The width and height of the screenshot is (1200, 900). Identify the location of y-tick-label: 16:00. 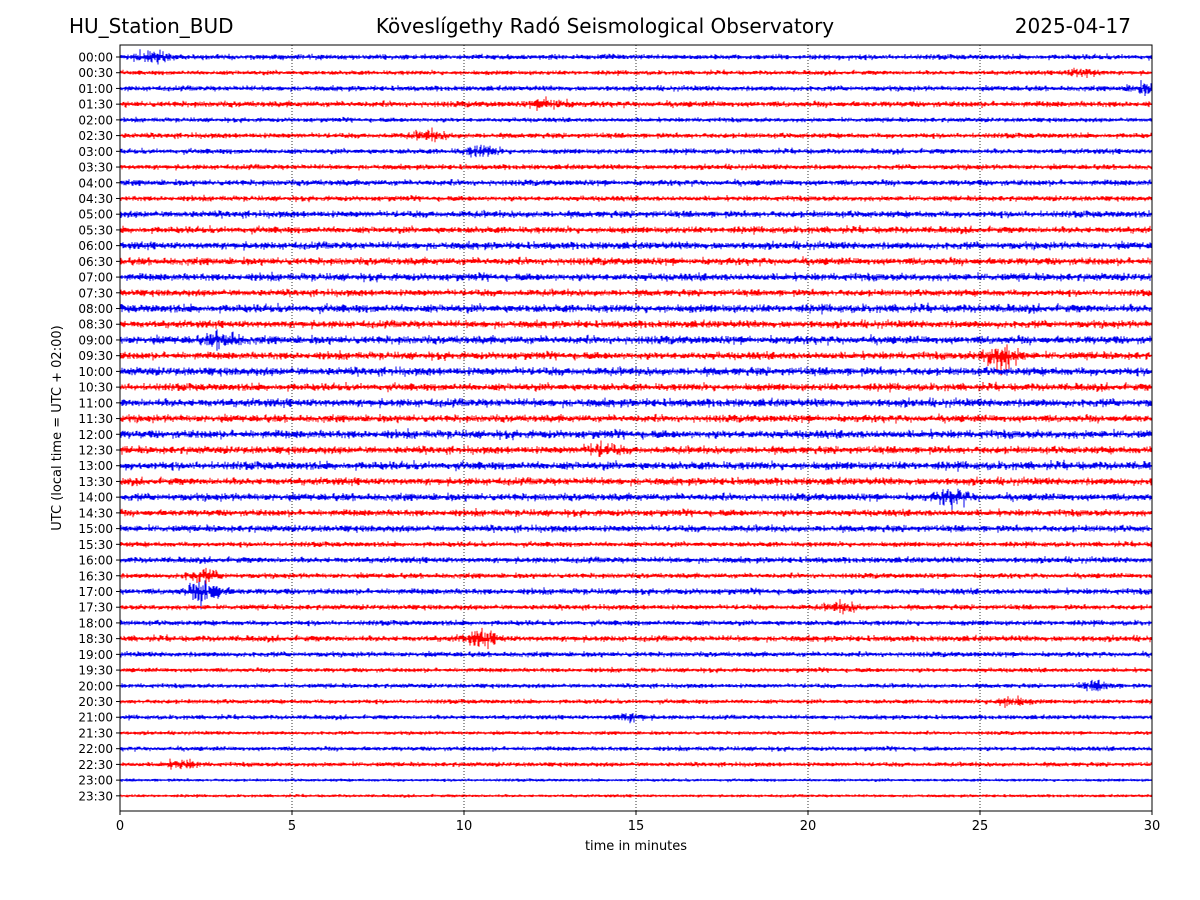
(95, 561).